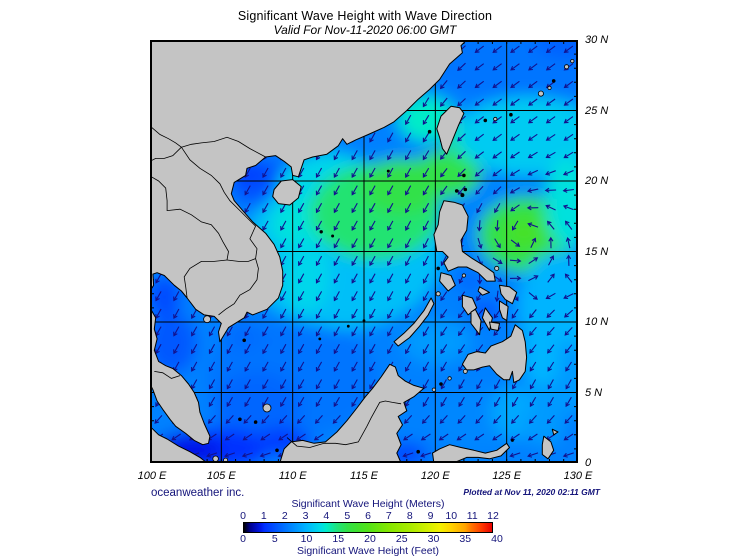 This screenshot has width=755, height=560. What do you see at coordinates (597, 40) in the screenshot?
I see `lat-tick-30n: 30 N` at bounding box center [597, 40].